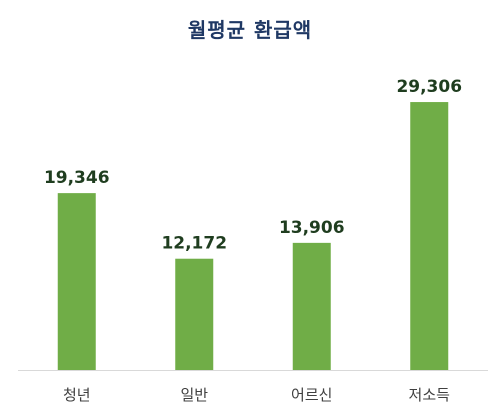  I want to click on data-label-2: 13,906, so click(312, 228).